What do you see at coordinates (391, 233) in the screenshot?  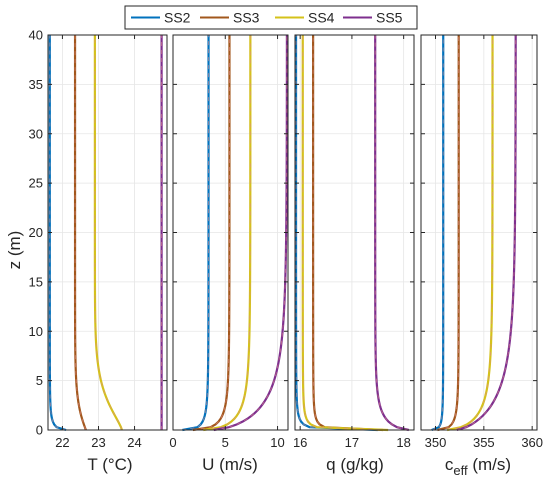 I see `series-dash-q-ss5` at bounding box center [391, 233].